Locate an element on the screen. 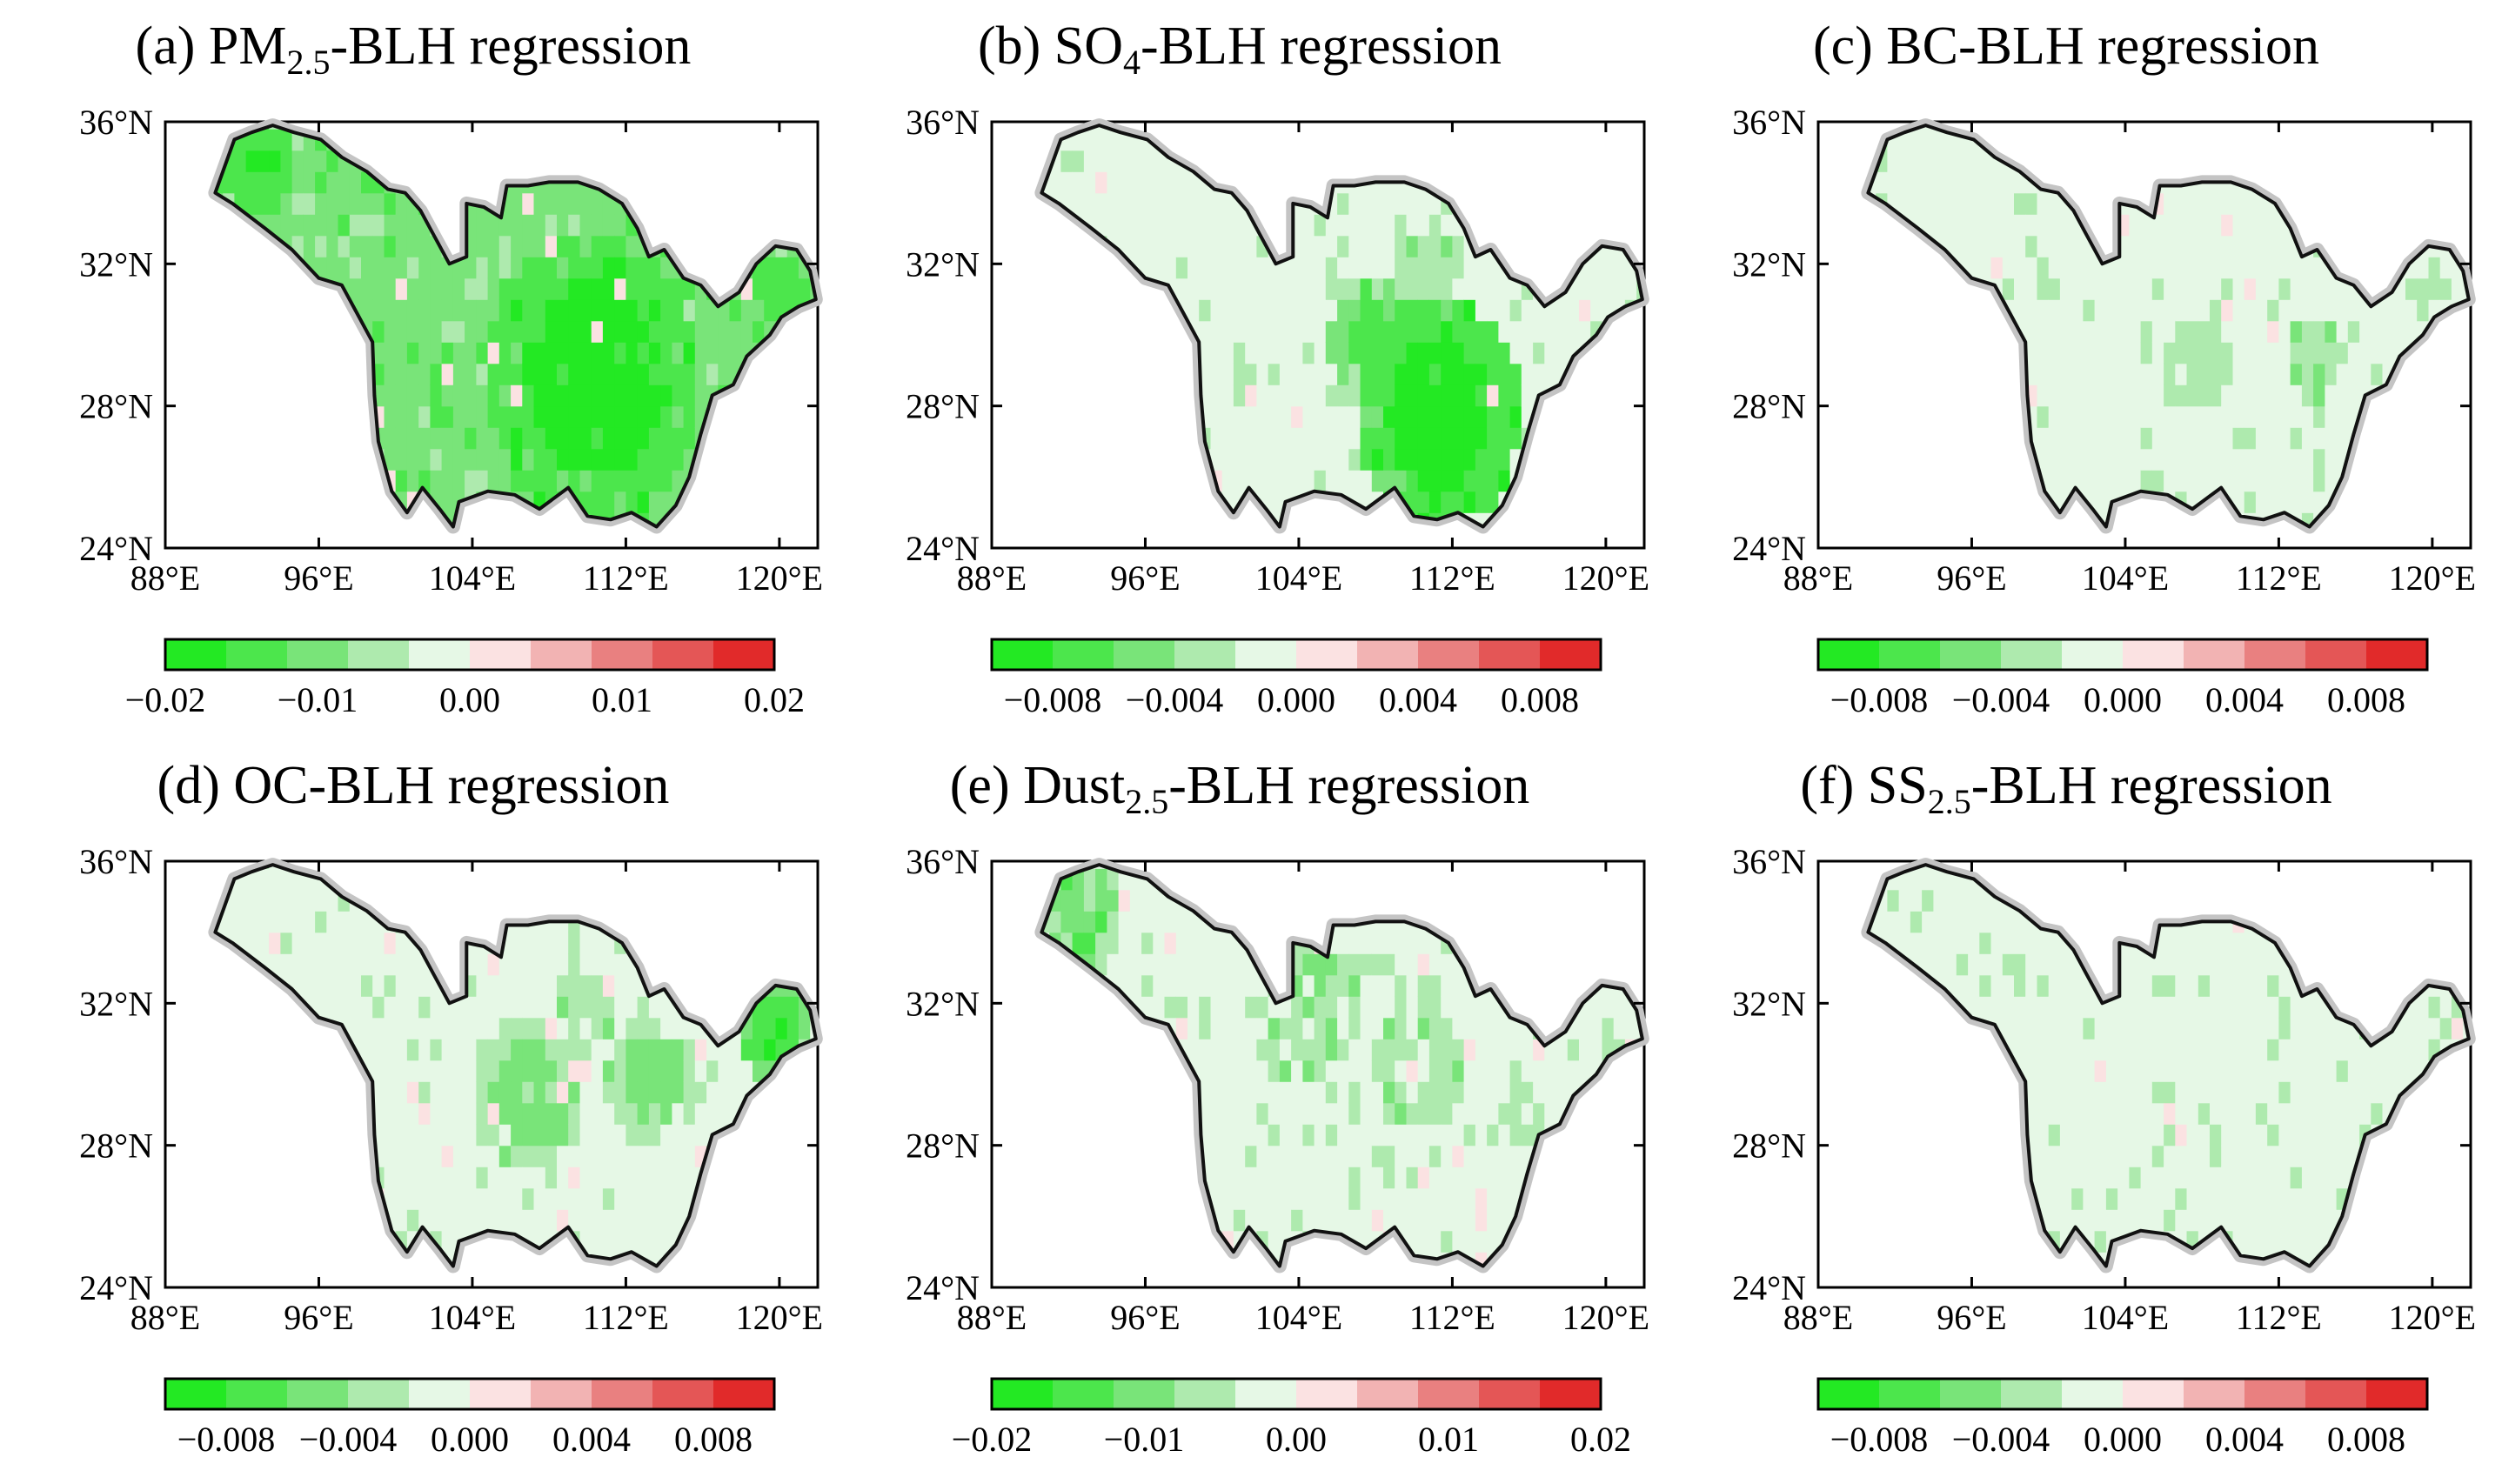 The image size is (2502, 1484). y-tick-label: 32°N is located at coordinates (1769, 264).